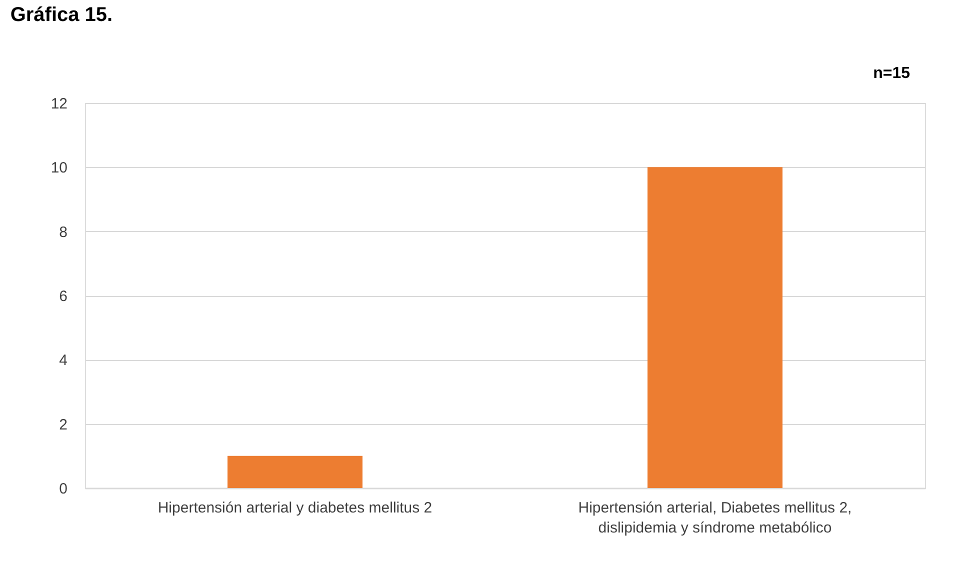 Image resolution: width=957 pixels, height=580 pixels. I want to click on y-tick-label: 2, so click(63, 425).